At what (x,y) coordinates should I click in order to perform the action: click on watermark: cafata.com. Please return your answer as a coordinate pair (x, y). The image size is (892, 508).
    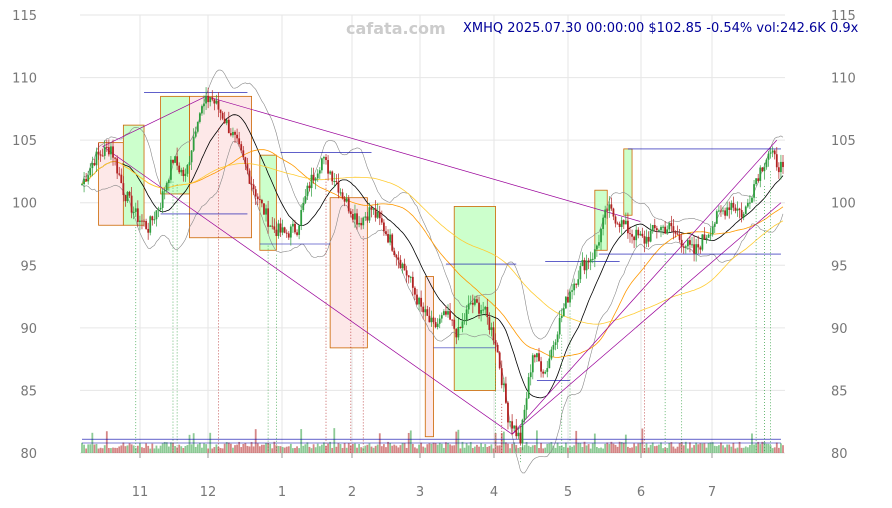
    Looking at the image, I should click on (396, 28).